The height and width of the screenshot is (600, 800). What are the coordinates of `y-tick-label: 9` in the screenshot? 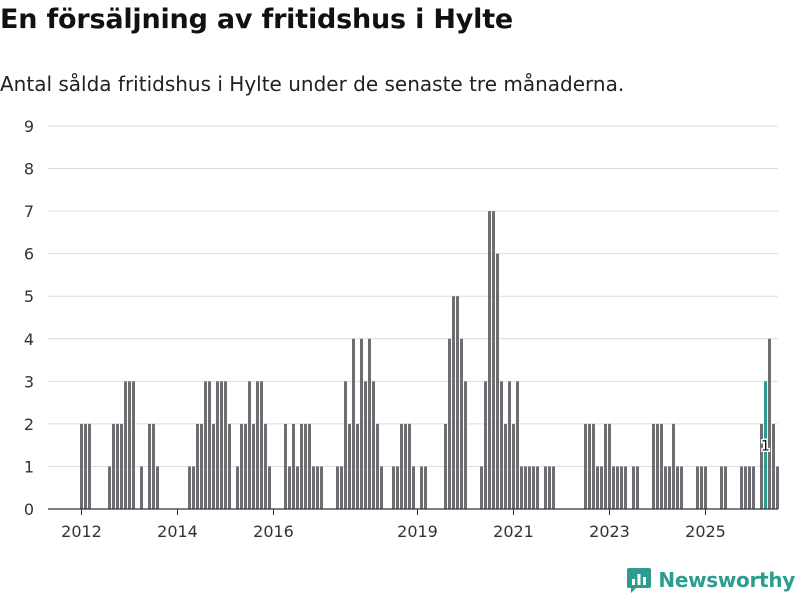 It's located at (29, 126).